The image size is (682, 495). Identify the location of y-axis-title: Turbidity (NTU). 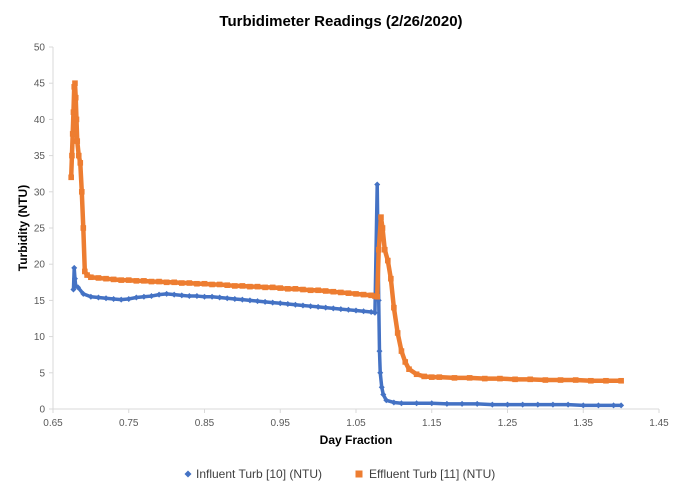
(23, 228).